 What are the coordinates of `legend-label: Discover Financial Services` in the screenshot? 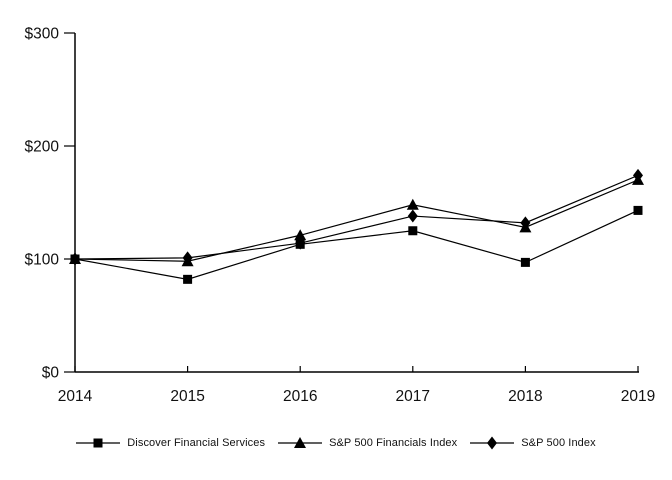 It's located at (196, 443).